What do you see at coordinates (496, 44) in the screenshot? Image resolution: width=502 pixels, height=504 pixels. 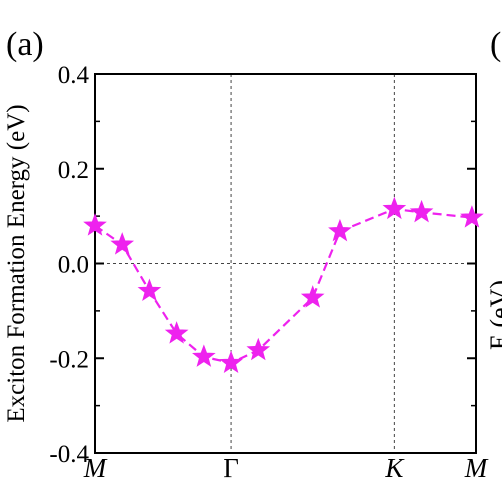 I see `next-panel-label-fragment: (` at bounding box center [496, 44].